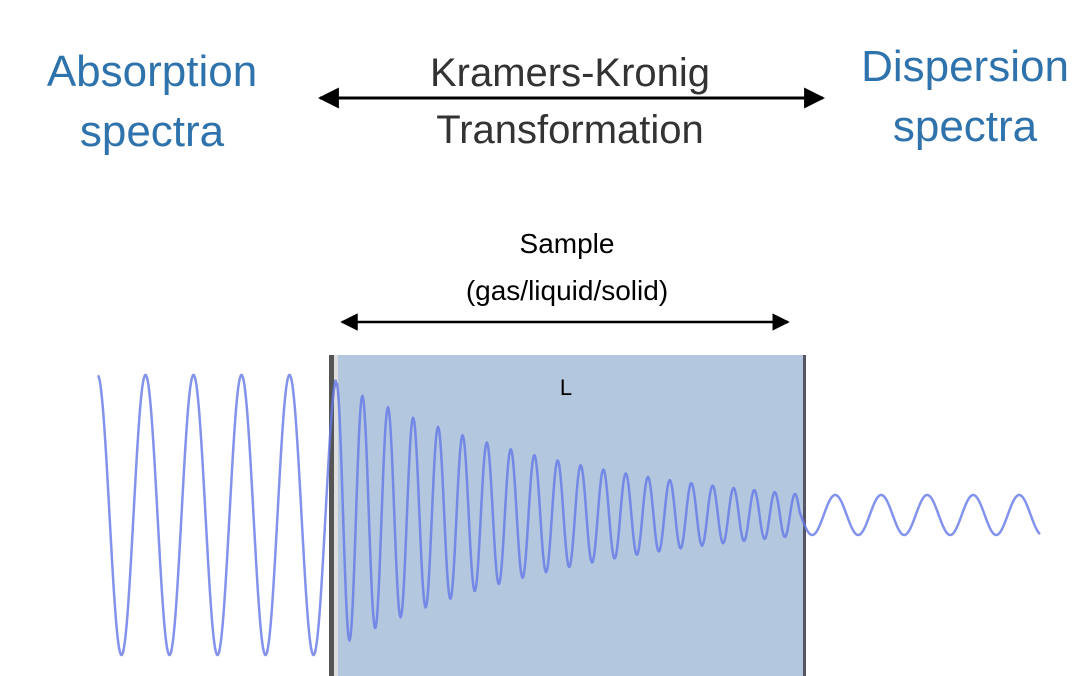 This screenshot has width=1088, height=676. What do you see at coordinates (965, 66) in the screenshot?
I see `right-label-line: Dispersion` at bounding box center [965, 66].